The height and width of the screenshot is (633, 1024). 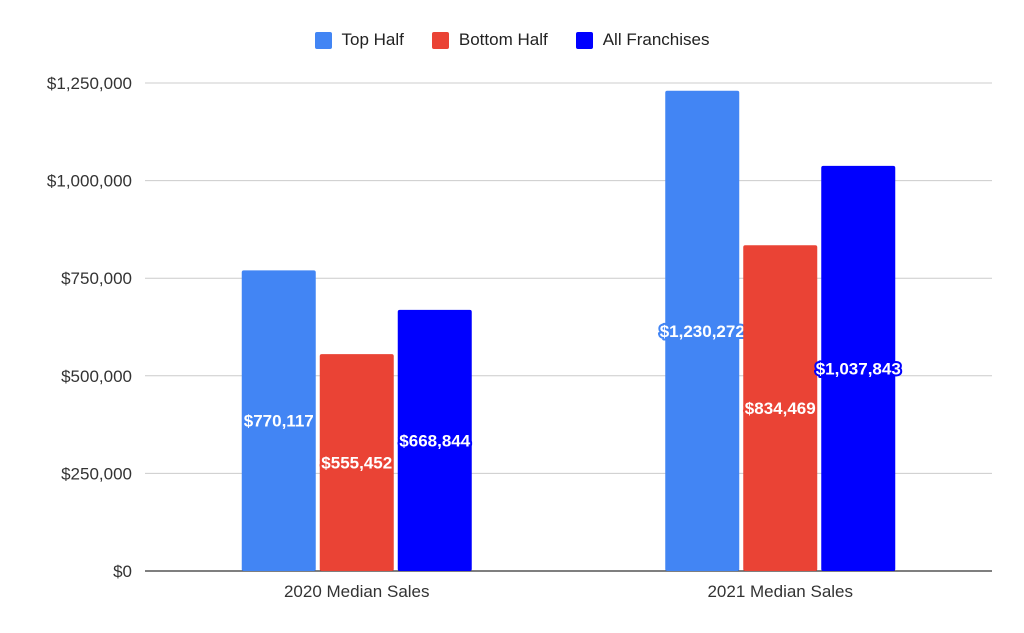 I want to click on y-tick-label: $1,000,000, so click(x=89, y=181).